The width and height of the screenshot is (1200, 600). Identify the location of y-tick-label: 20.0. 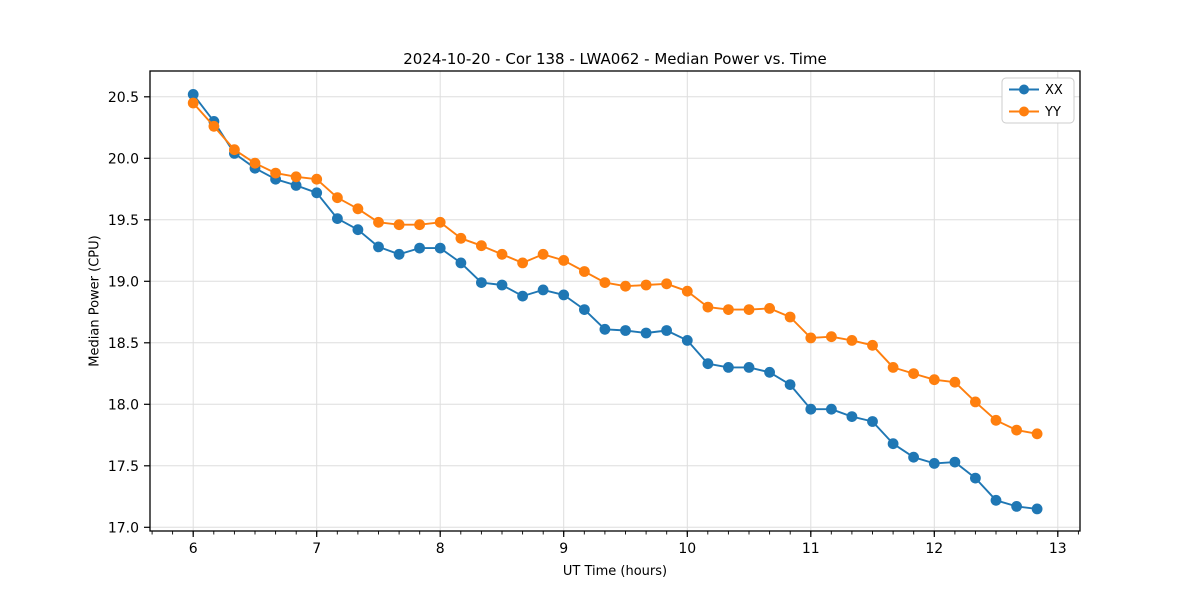
(123, 159).